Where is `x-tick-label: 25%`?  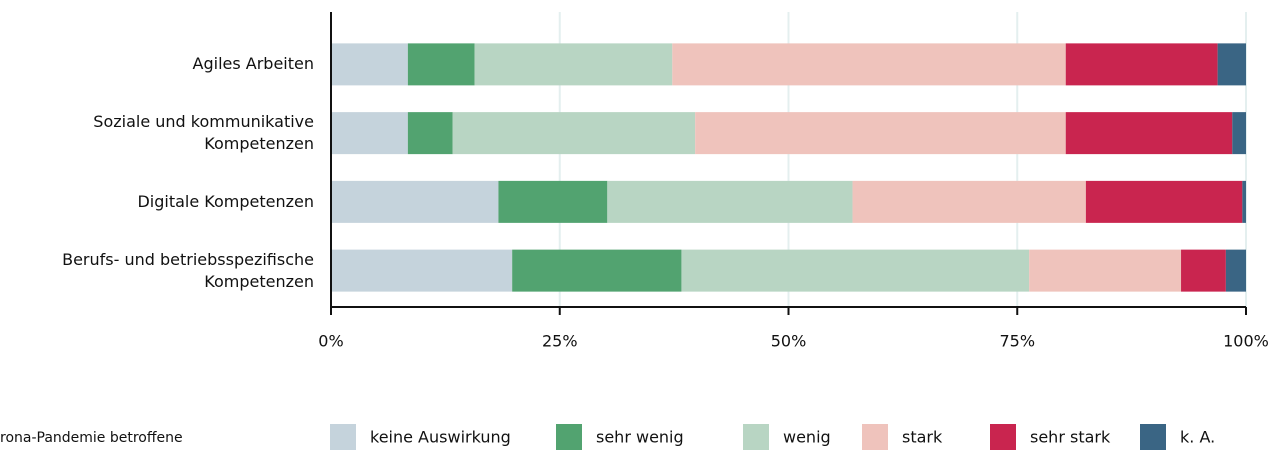
x-tick-label: 25% is located at coordinates (560, 341).